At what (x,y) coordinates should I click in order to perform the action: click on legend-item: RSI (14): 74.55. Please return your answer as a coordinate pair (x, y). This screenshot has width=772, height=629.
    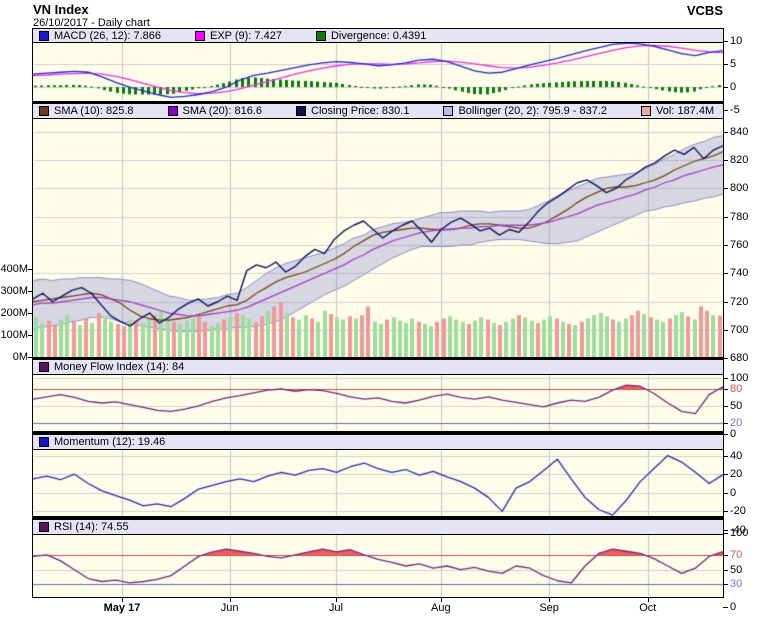
    Looking at the image, I should click on (84, 527).